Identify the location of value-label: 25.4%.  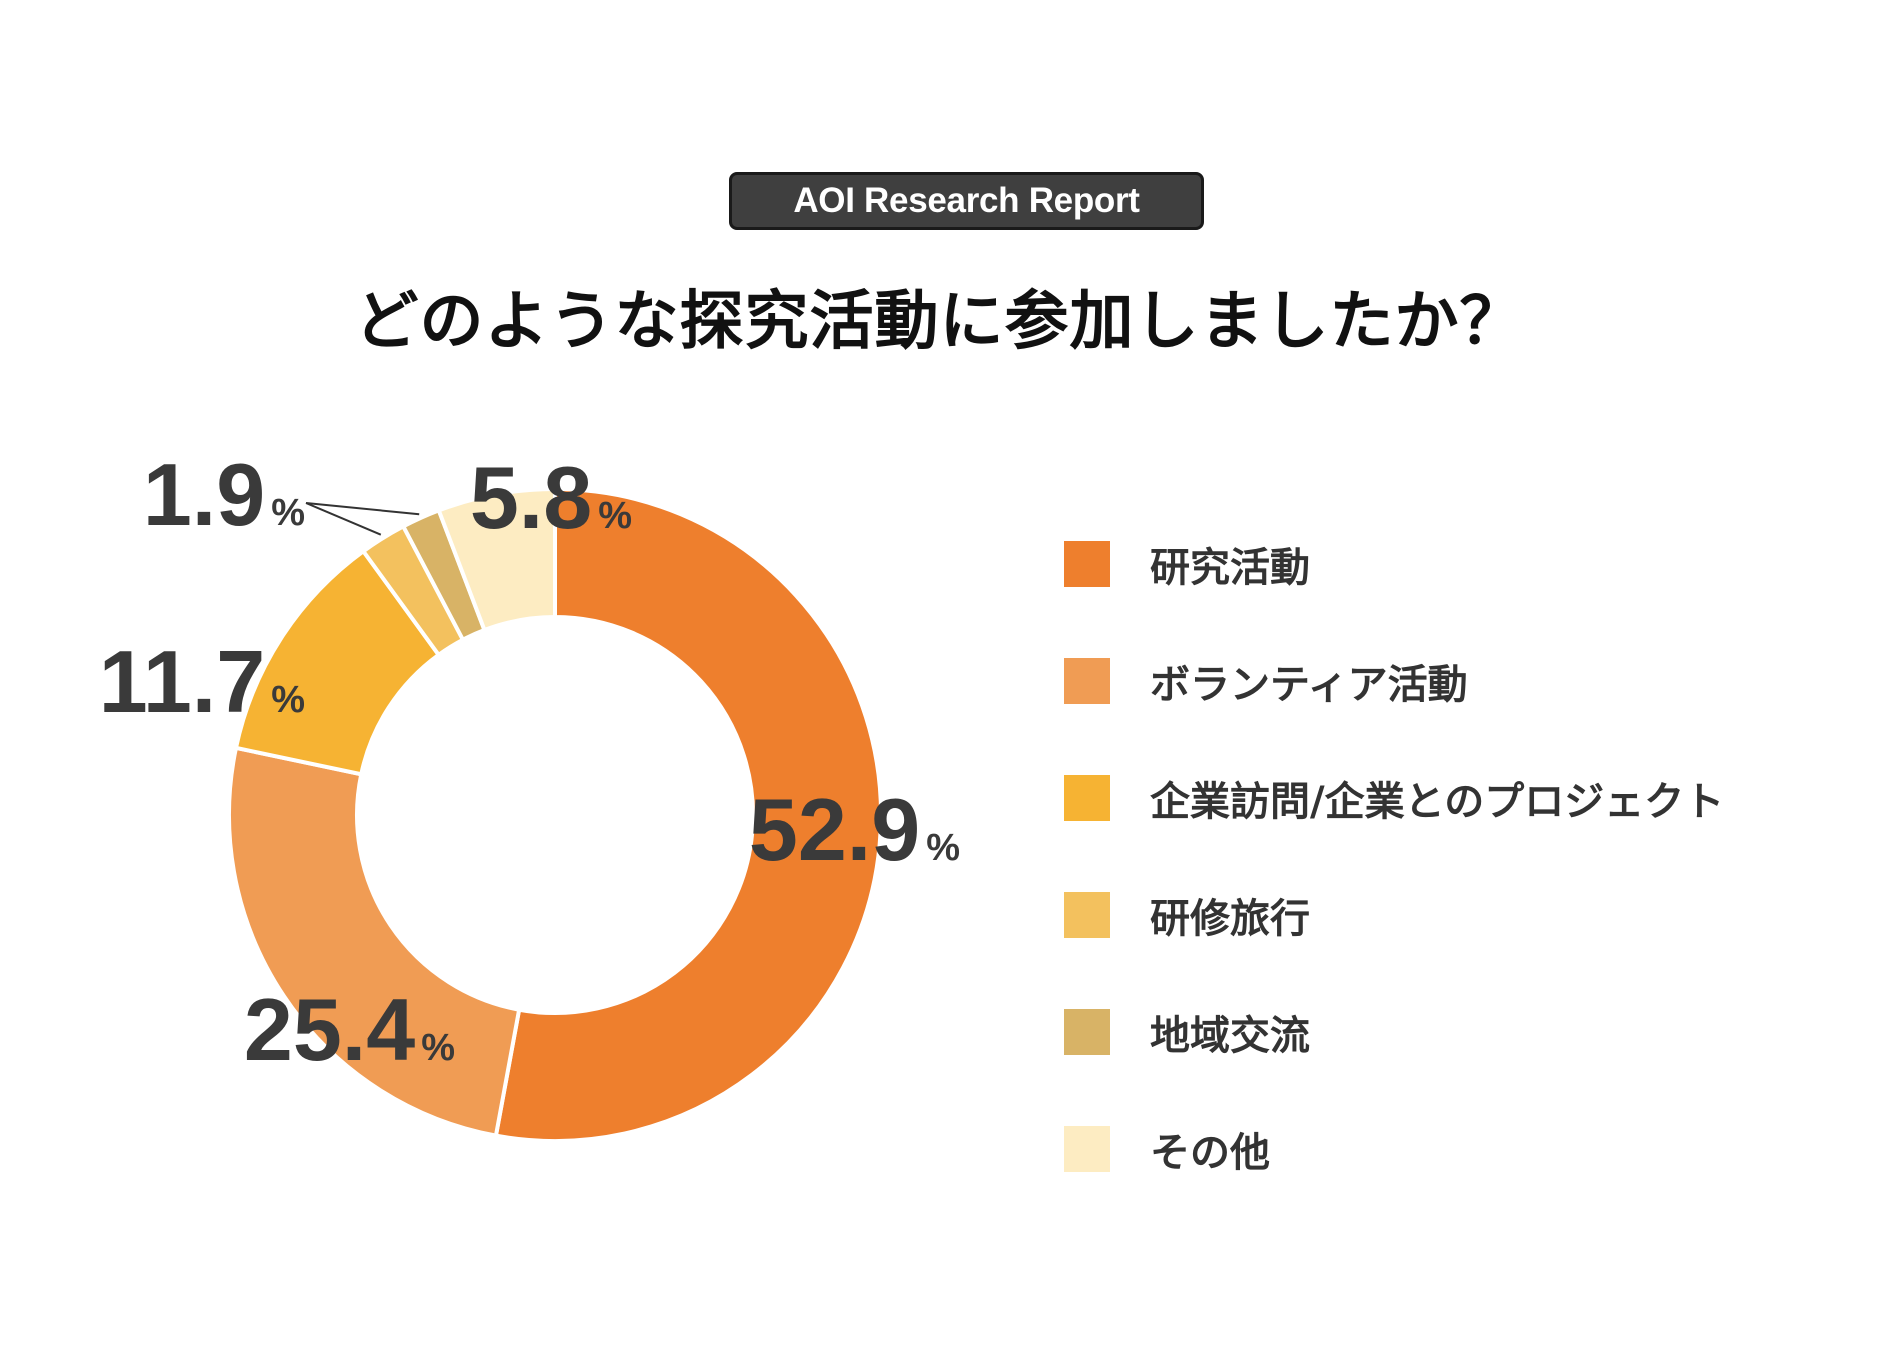
(349, 1029).